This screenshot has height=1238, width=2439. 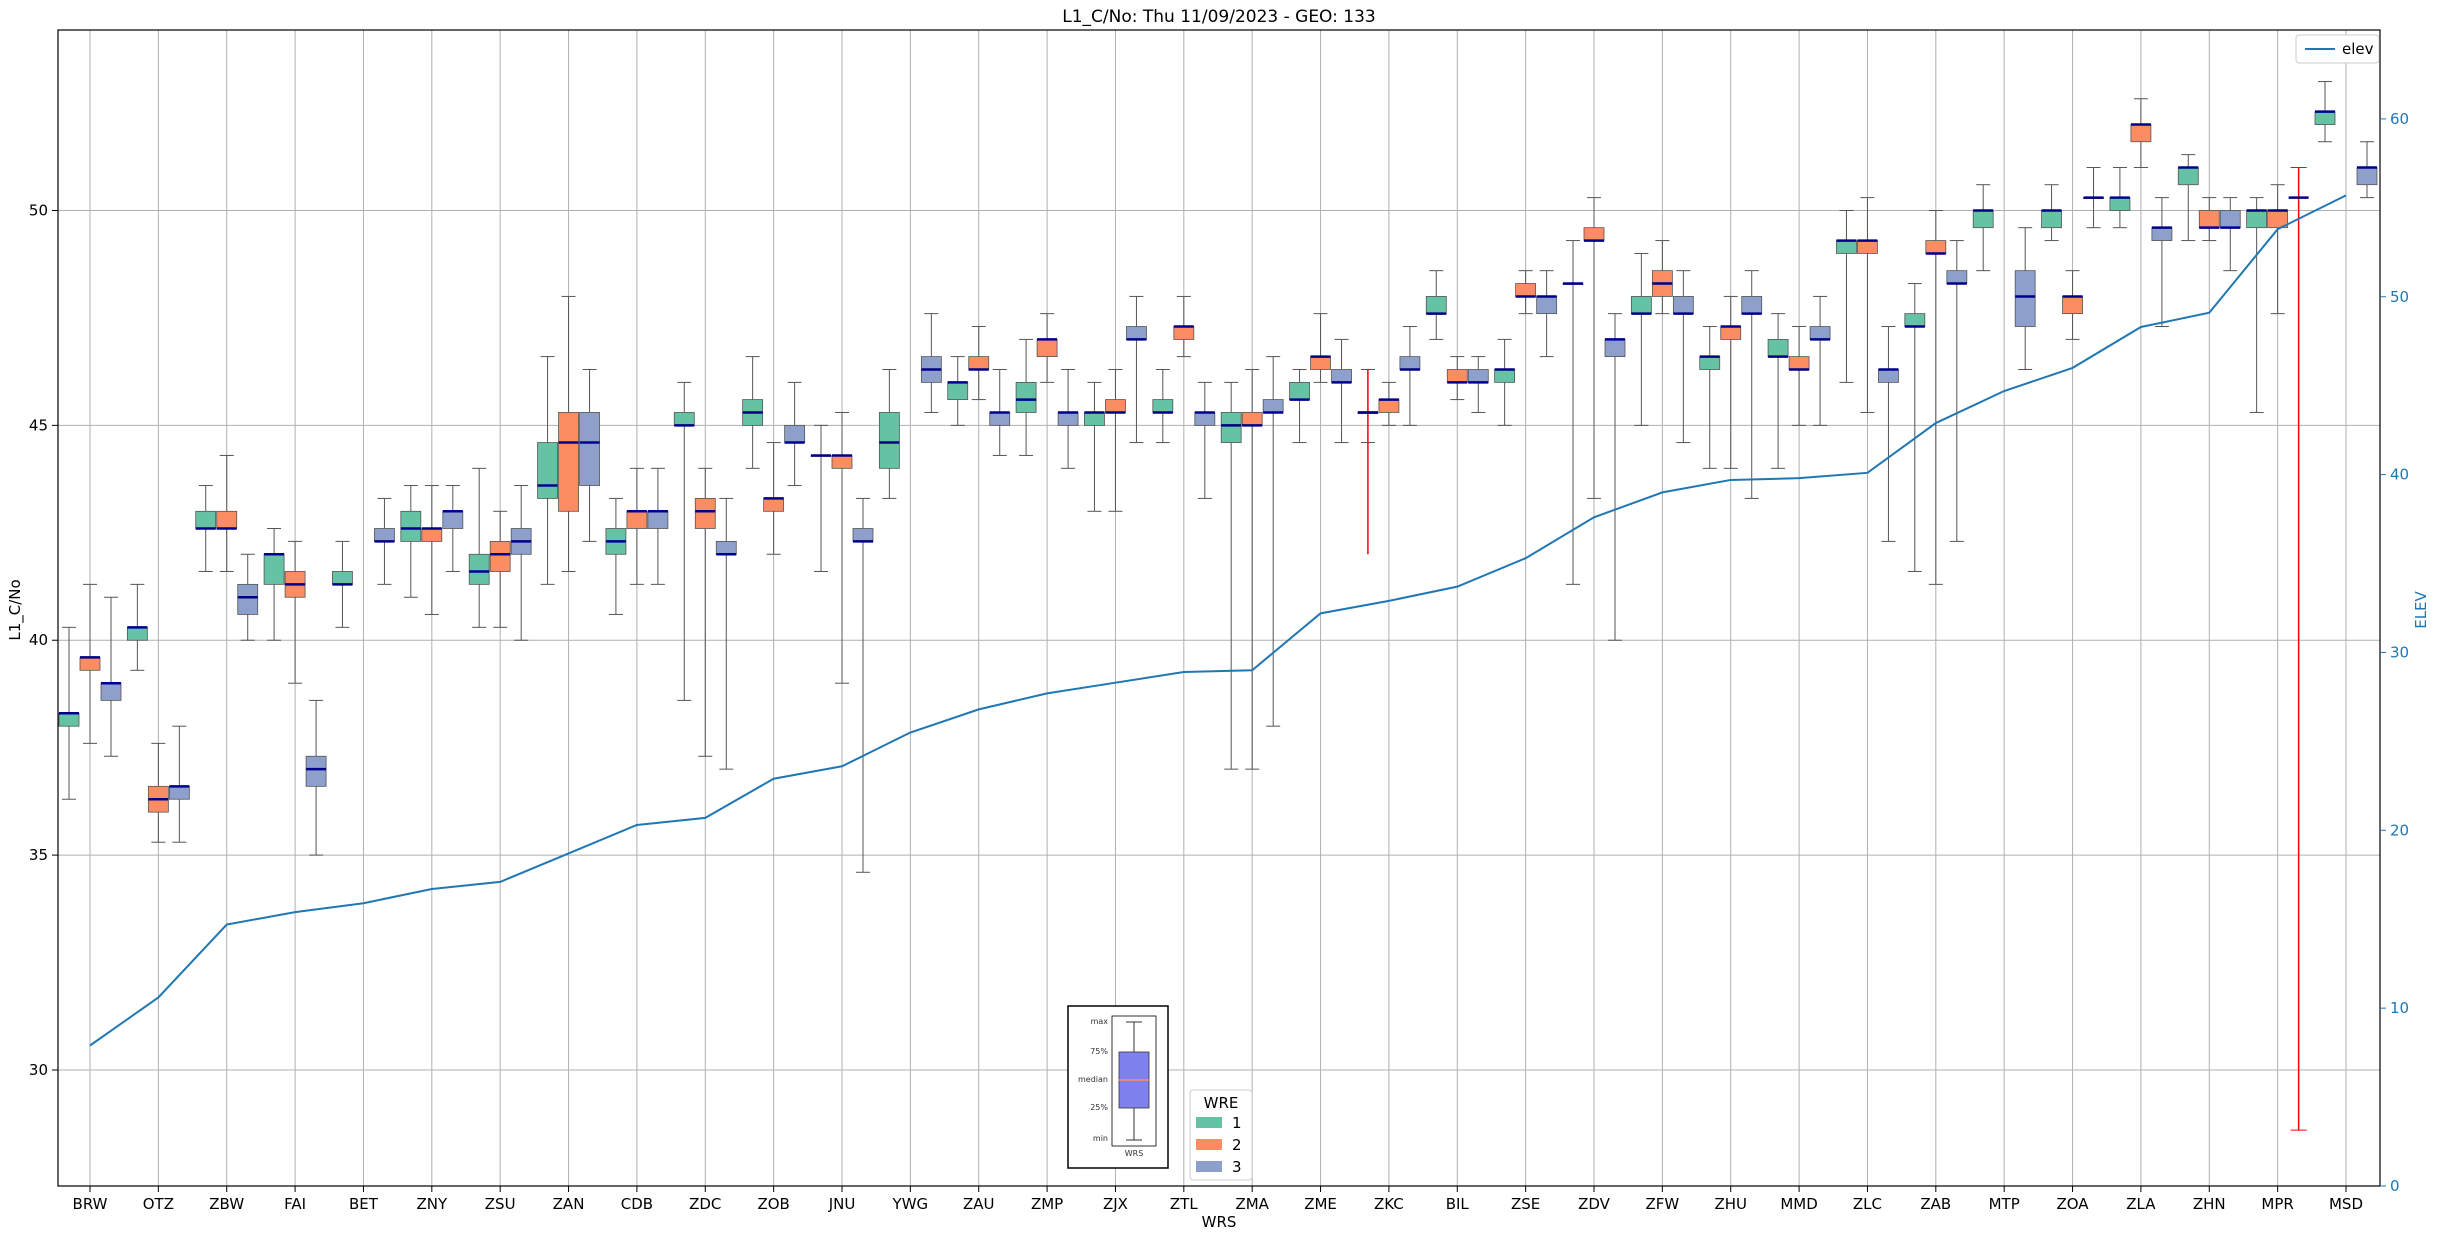 I want to click on elev-legend: elev, so click(x=2337, y=49).